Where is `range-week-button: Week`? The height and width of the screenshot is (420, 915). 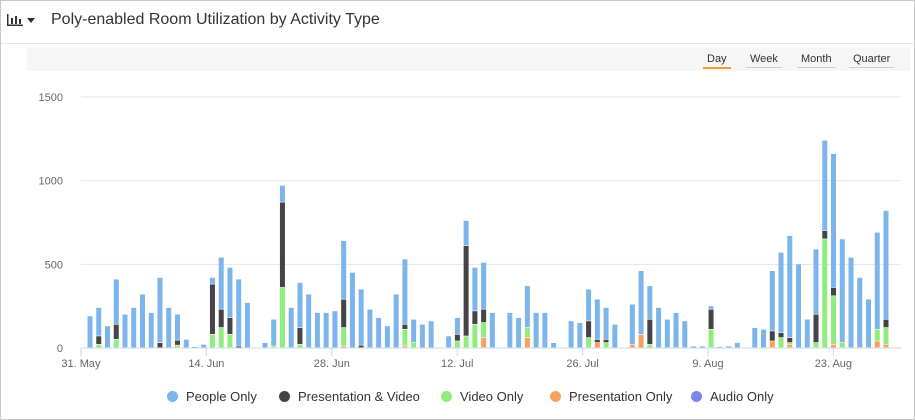
range-week-button: Week is located at coordinates (764, 60).